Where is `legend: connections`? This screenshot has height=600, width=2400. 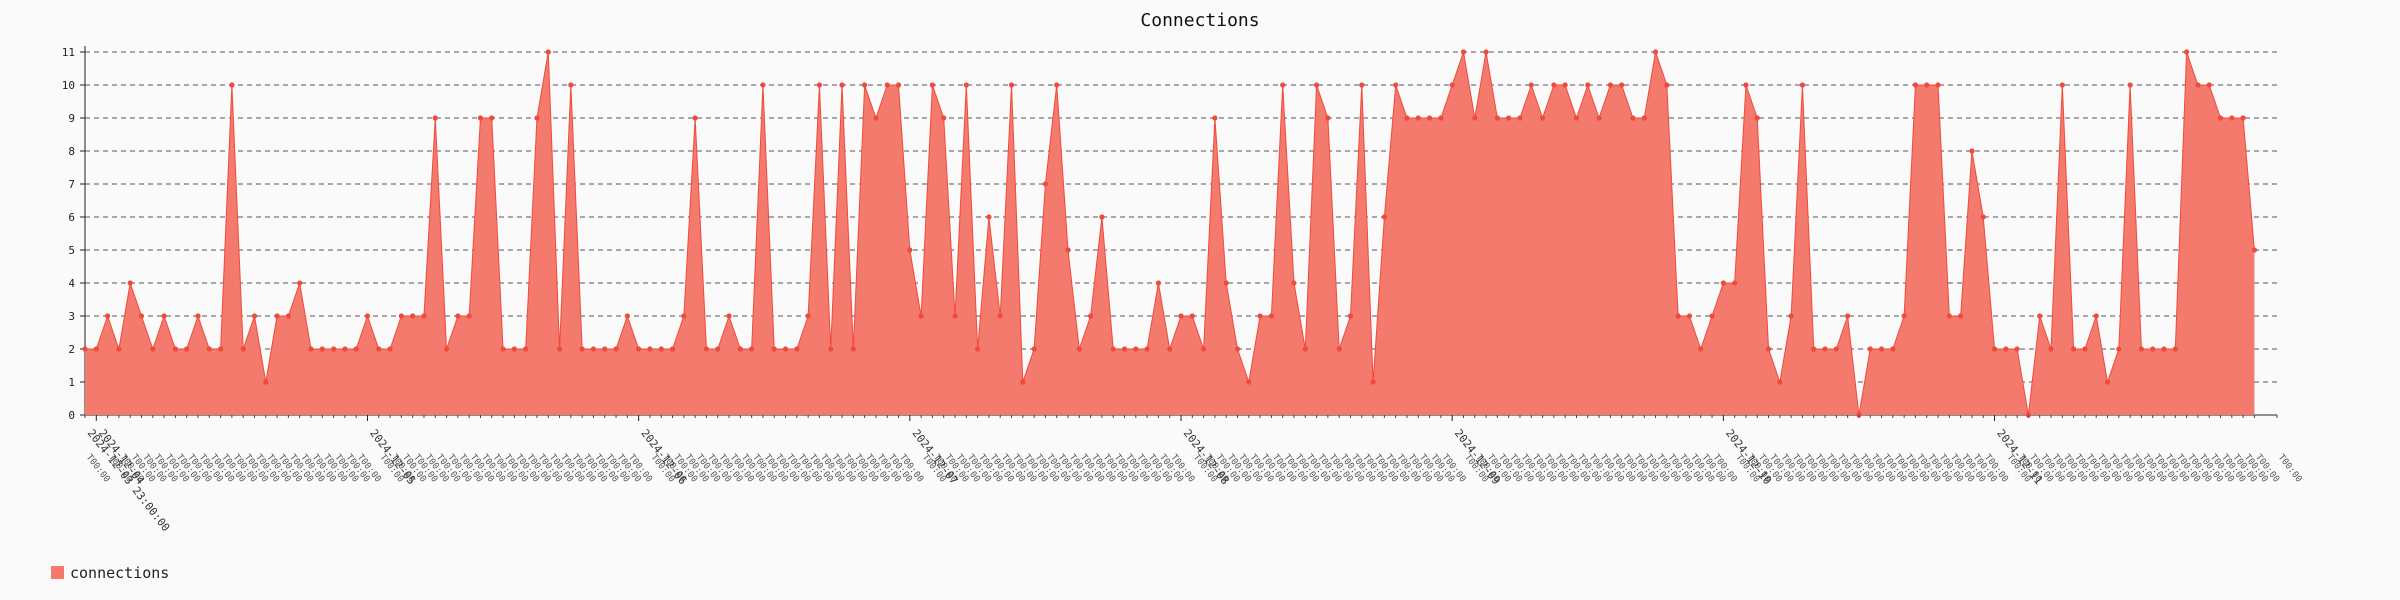
legend: connections is located at coordinates (110, 573).